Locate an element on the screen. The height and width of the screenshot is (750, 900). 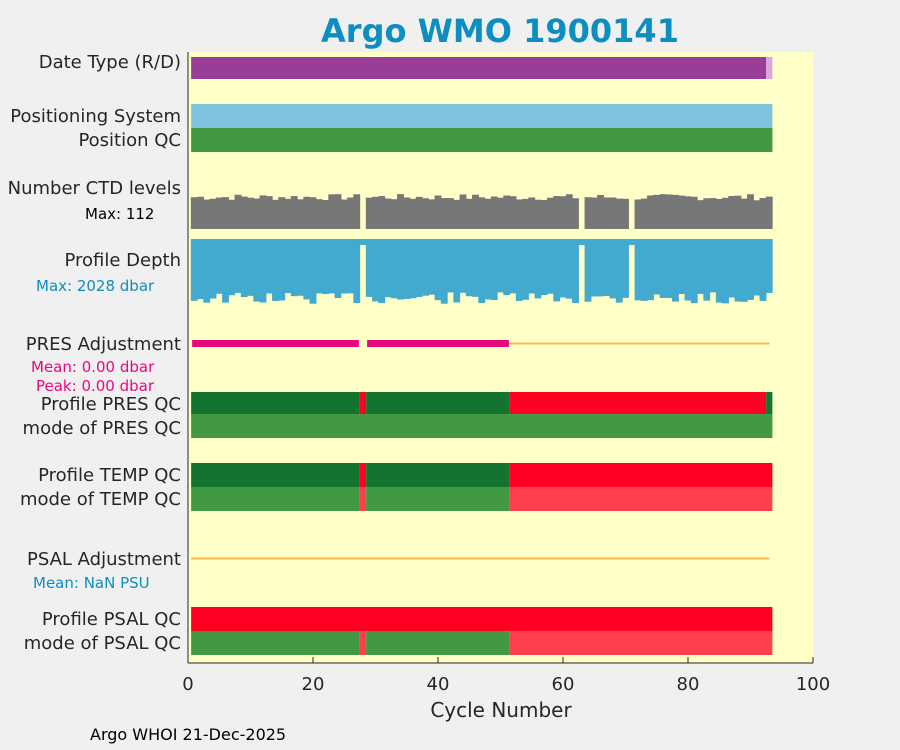
profile-psal-qc-bar is located at coordinates (482, 619).